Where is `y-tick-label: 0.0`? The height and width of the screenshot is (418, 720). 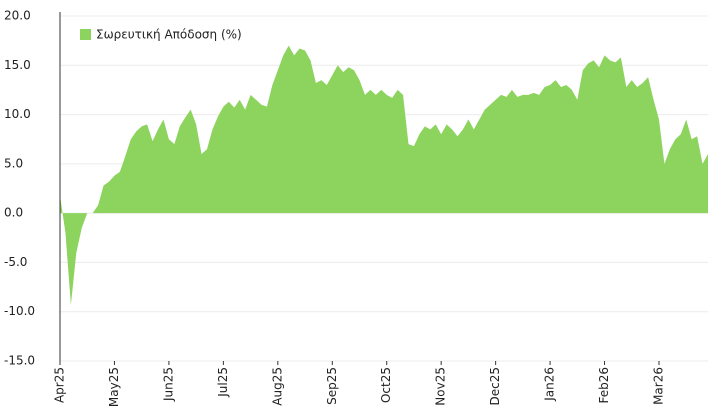
y-tick-label: 0.0 is located at coordinates (13, 213).